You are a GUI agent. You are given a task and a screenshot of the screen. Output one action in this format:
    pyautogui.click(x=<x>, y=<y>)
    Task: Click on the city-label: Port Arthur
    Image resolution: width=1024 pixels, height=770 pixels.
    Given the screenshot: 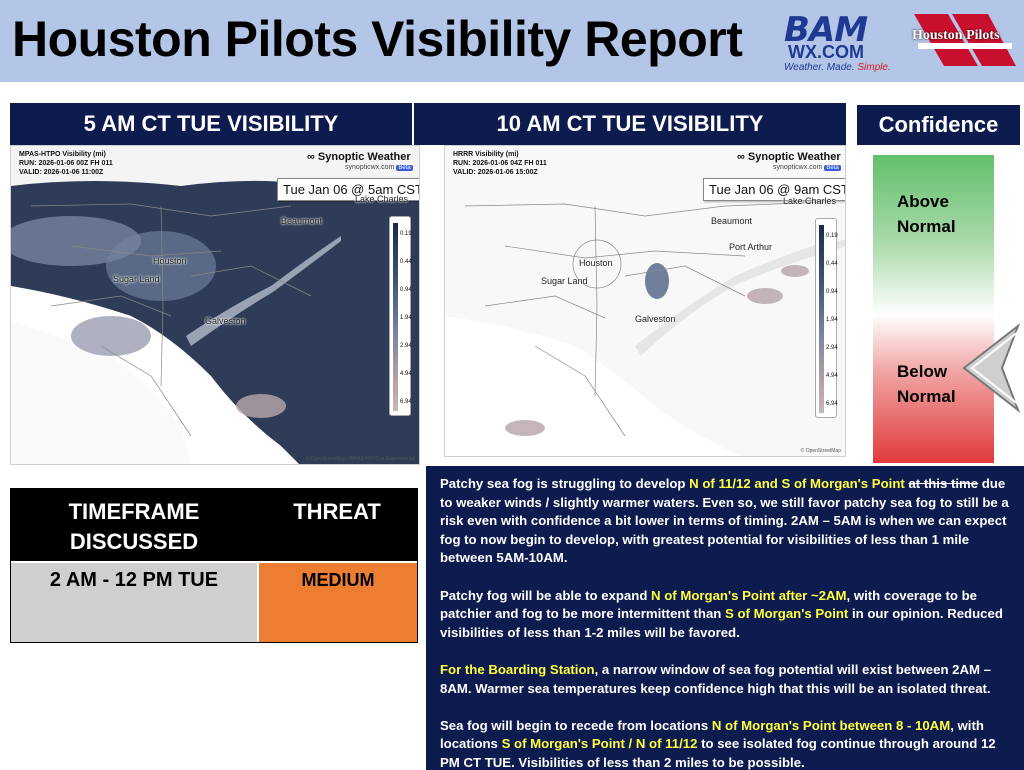 What is the action you would take?
    pyautogui.click(x=751, y=247)
    